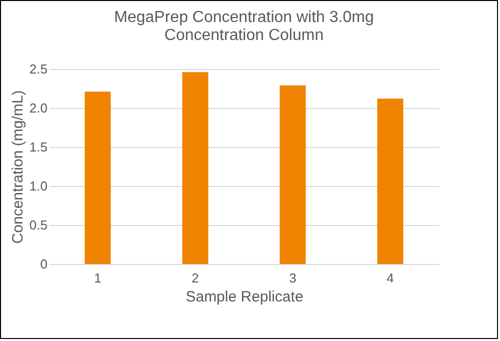  I want to click on x-tick-label: 2, so click(195, 278).